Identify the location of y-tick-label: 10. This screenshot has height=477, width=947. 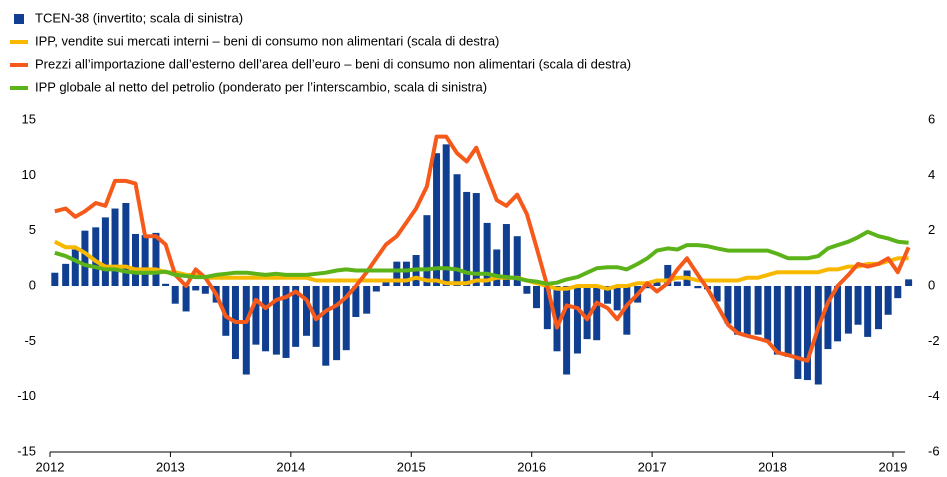
(29, 174).